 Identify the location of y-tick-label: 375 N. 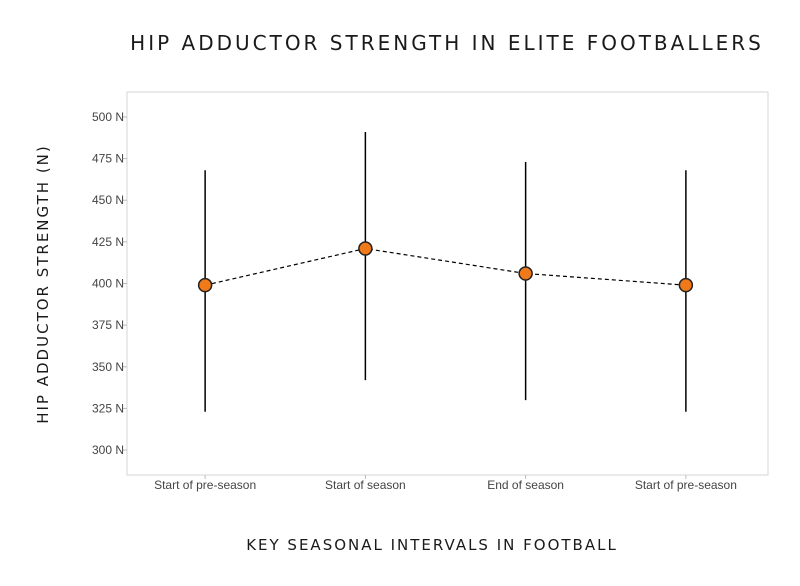
(108, 325).